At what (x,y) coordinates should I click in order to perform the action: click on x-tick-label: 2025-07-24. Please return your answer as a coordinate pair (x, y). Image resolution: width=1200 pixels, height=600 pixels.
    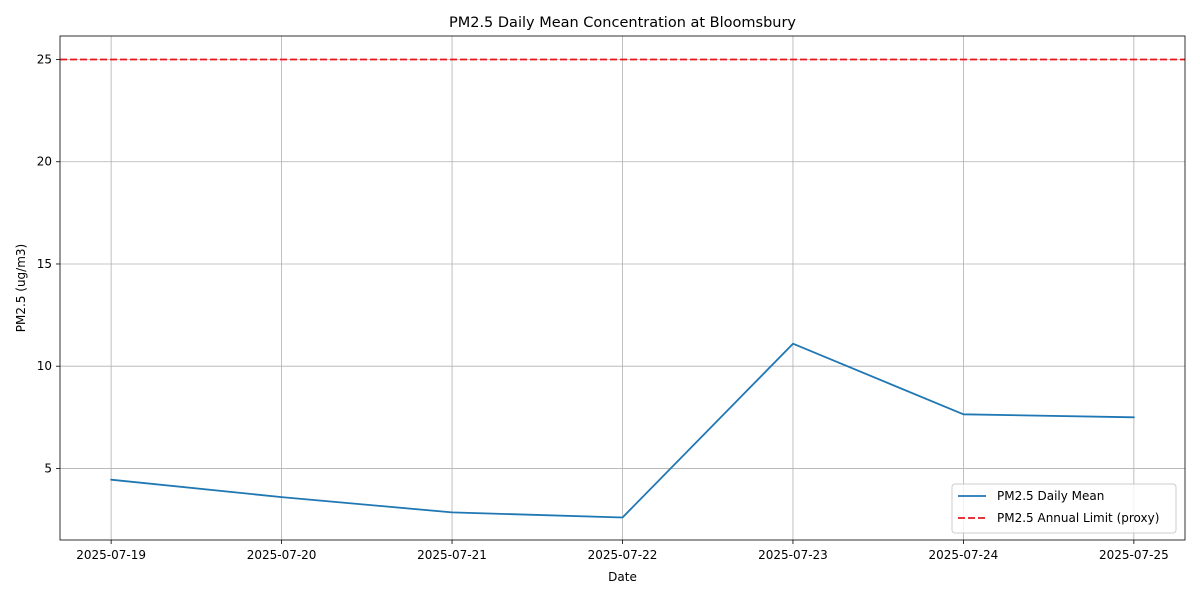
    Looking at the image, I should click on (964, 555).